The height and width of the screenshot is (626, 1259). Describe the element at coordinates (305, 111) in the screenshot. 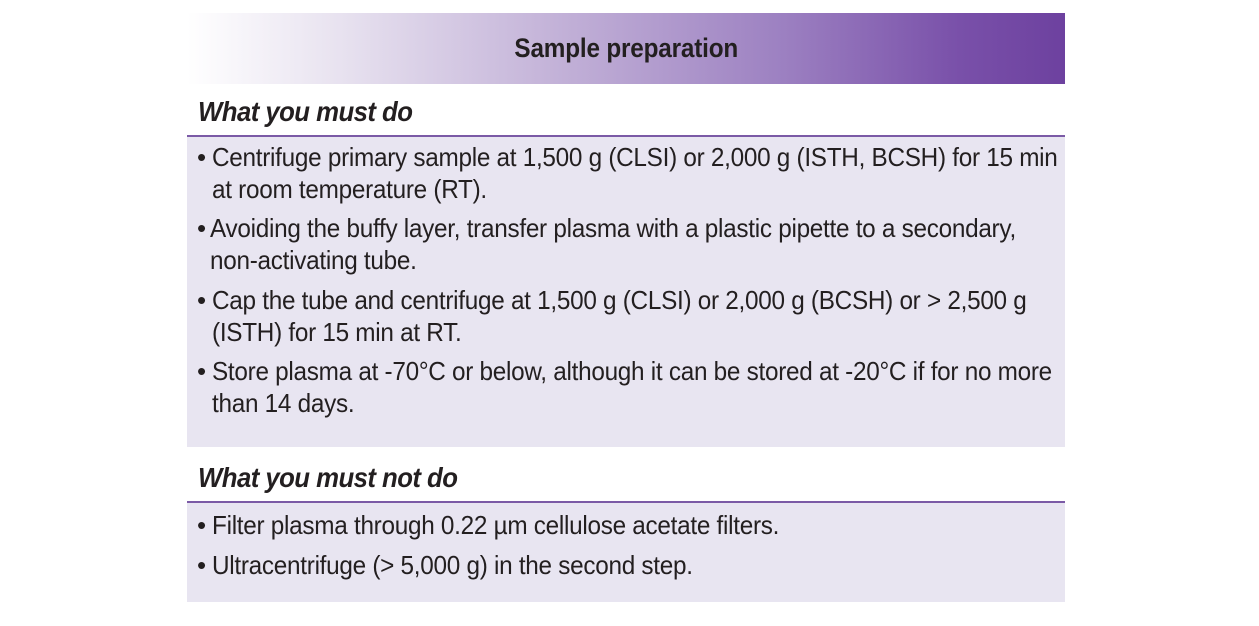

I see `must-do-heading: What you must do` at that location.